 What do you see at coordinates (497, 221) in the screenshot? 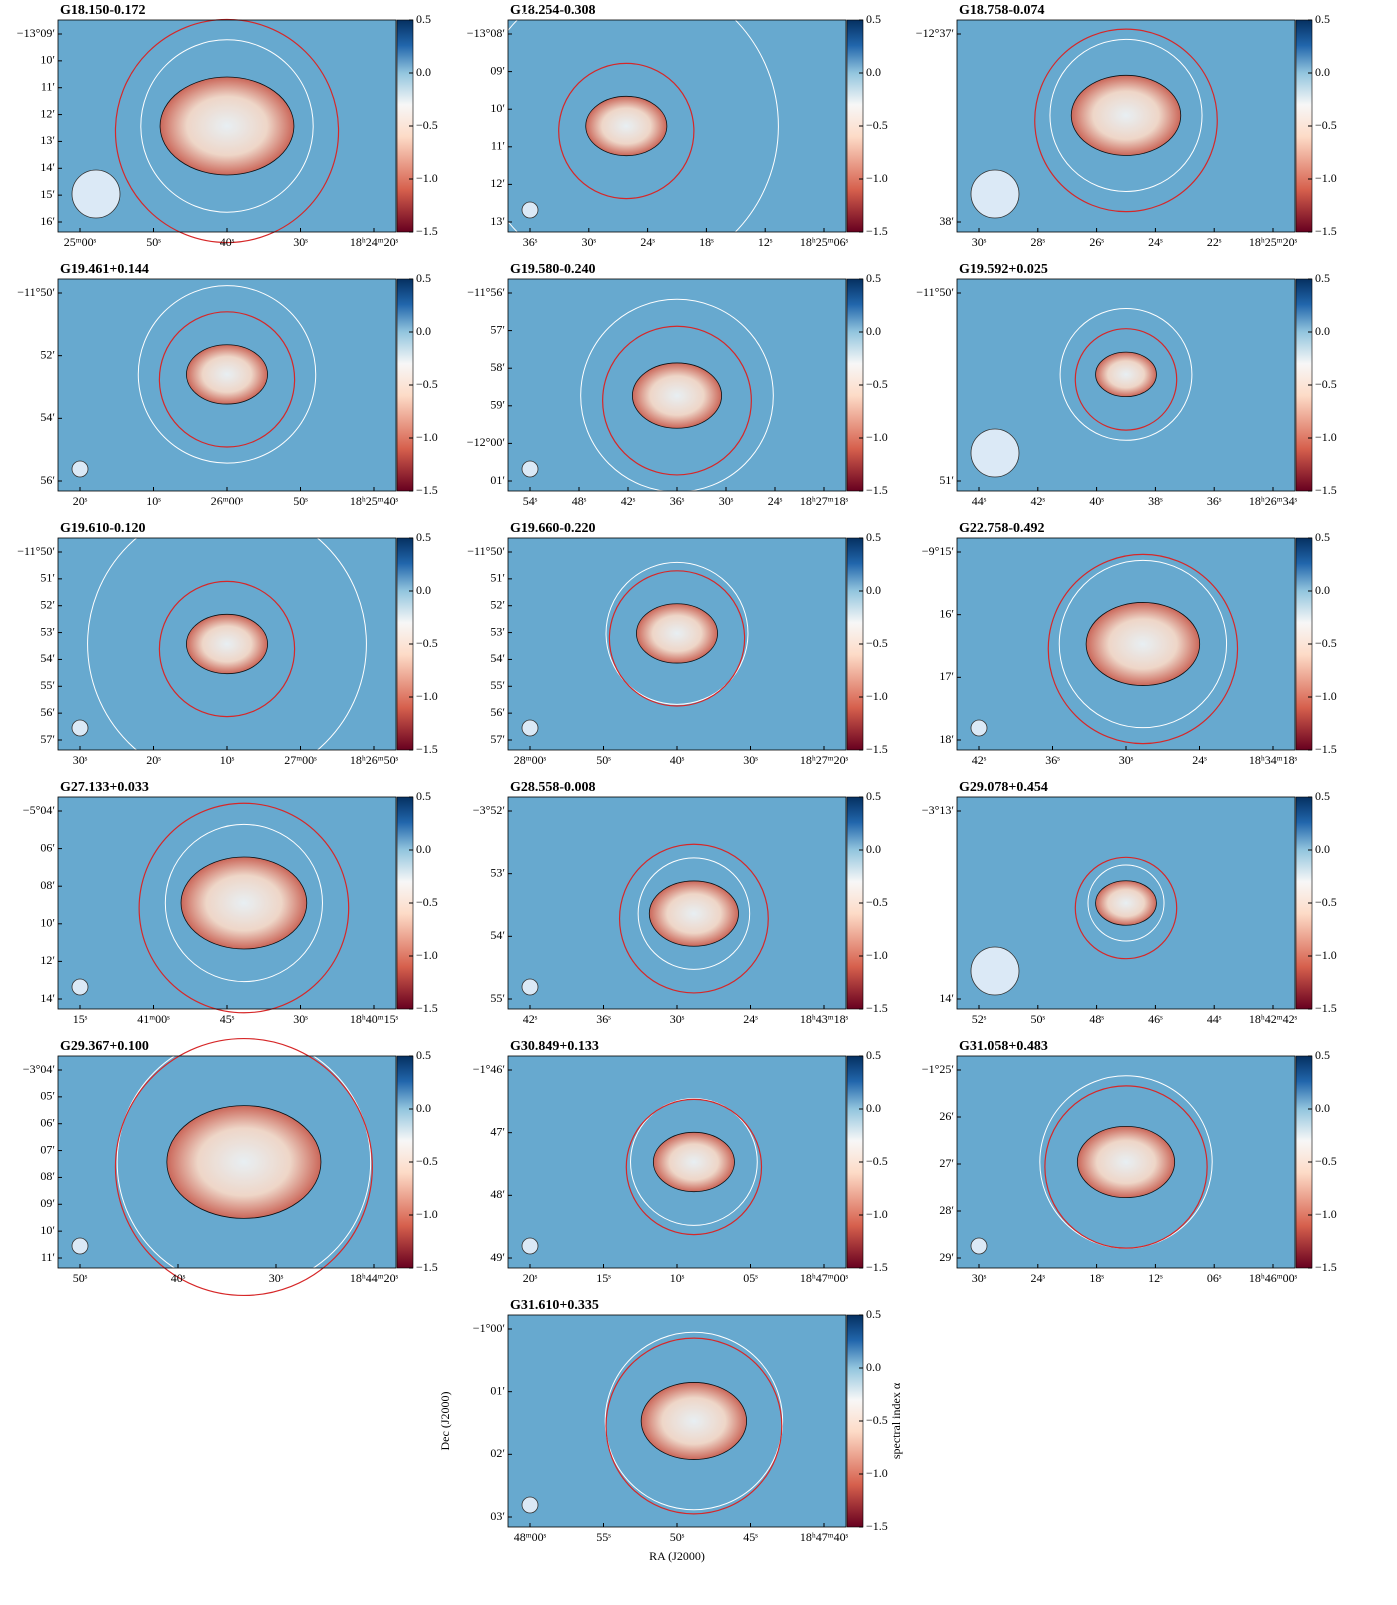
I see `dec-tick-label: 13′` at bounding box center [497, 221].